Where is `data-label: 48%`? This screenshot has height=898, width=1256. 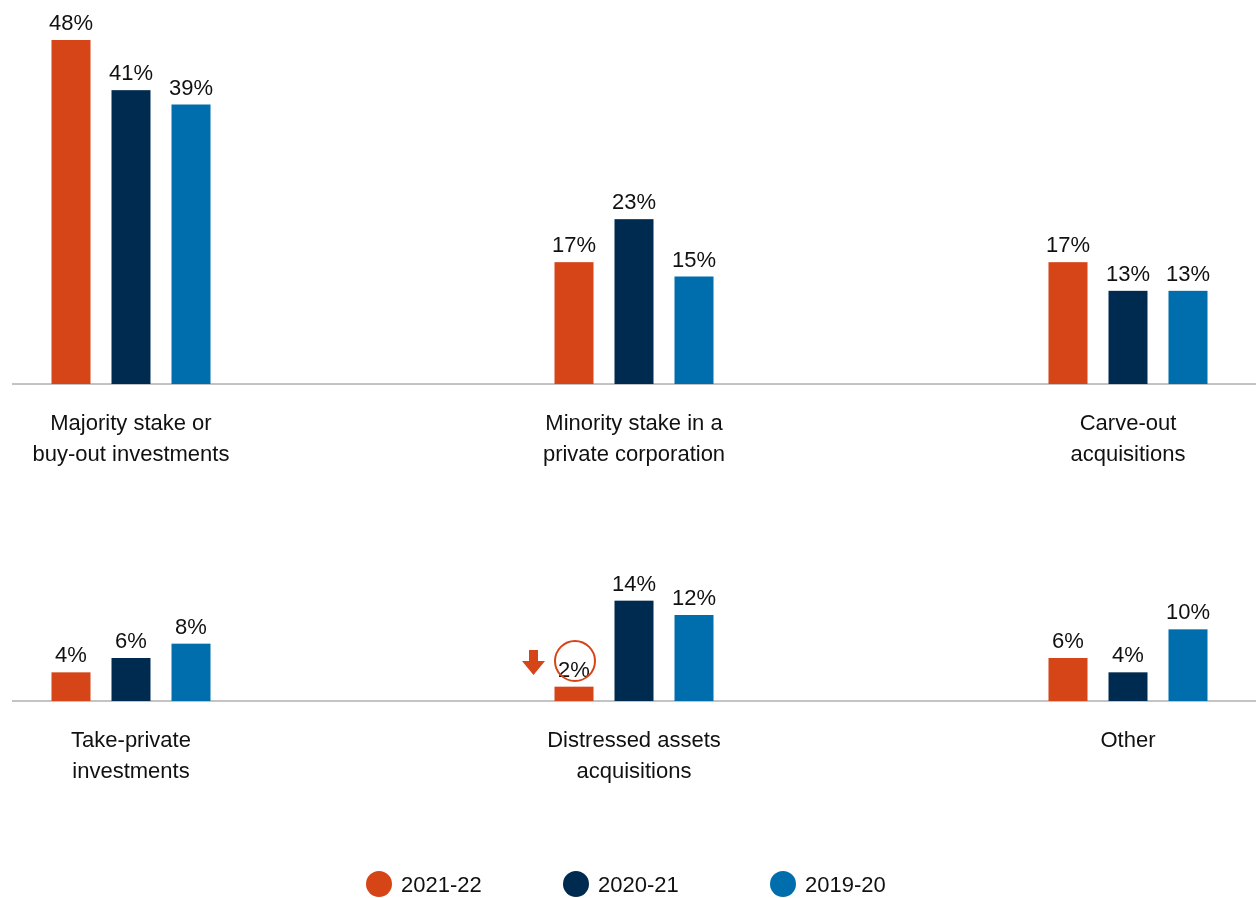 data-label: 48% is located at coordinates (71, 22).